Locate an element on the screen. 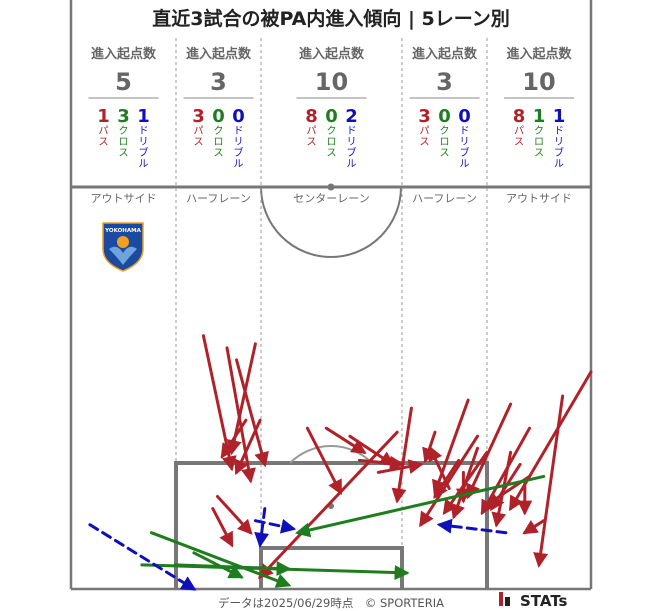 Image resolution: width=663 pixels, height=611 pixels. brand-mark-icon is located at coordinates (501, 599).